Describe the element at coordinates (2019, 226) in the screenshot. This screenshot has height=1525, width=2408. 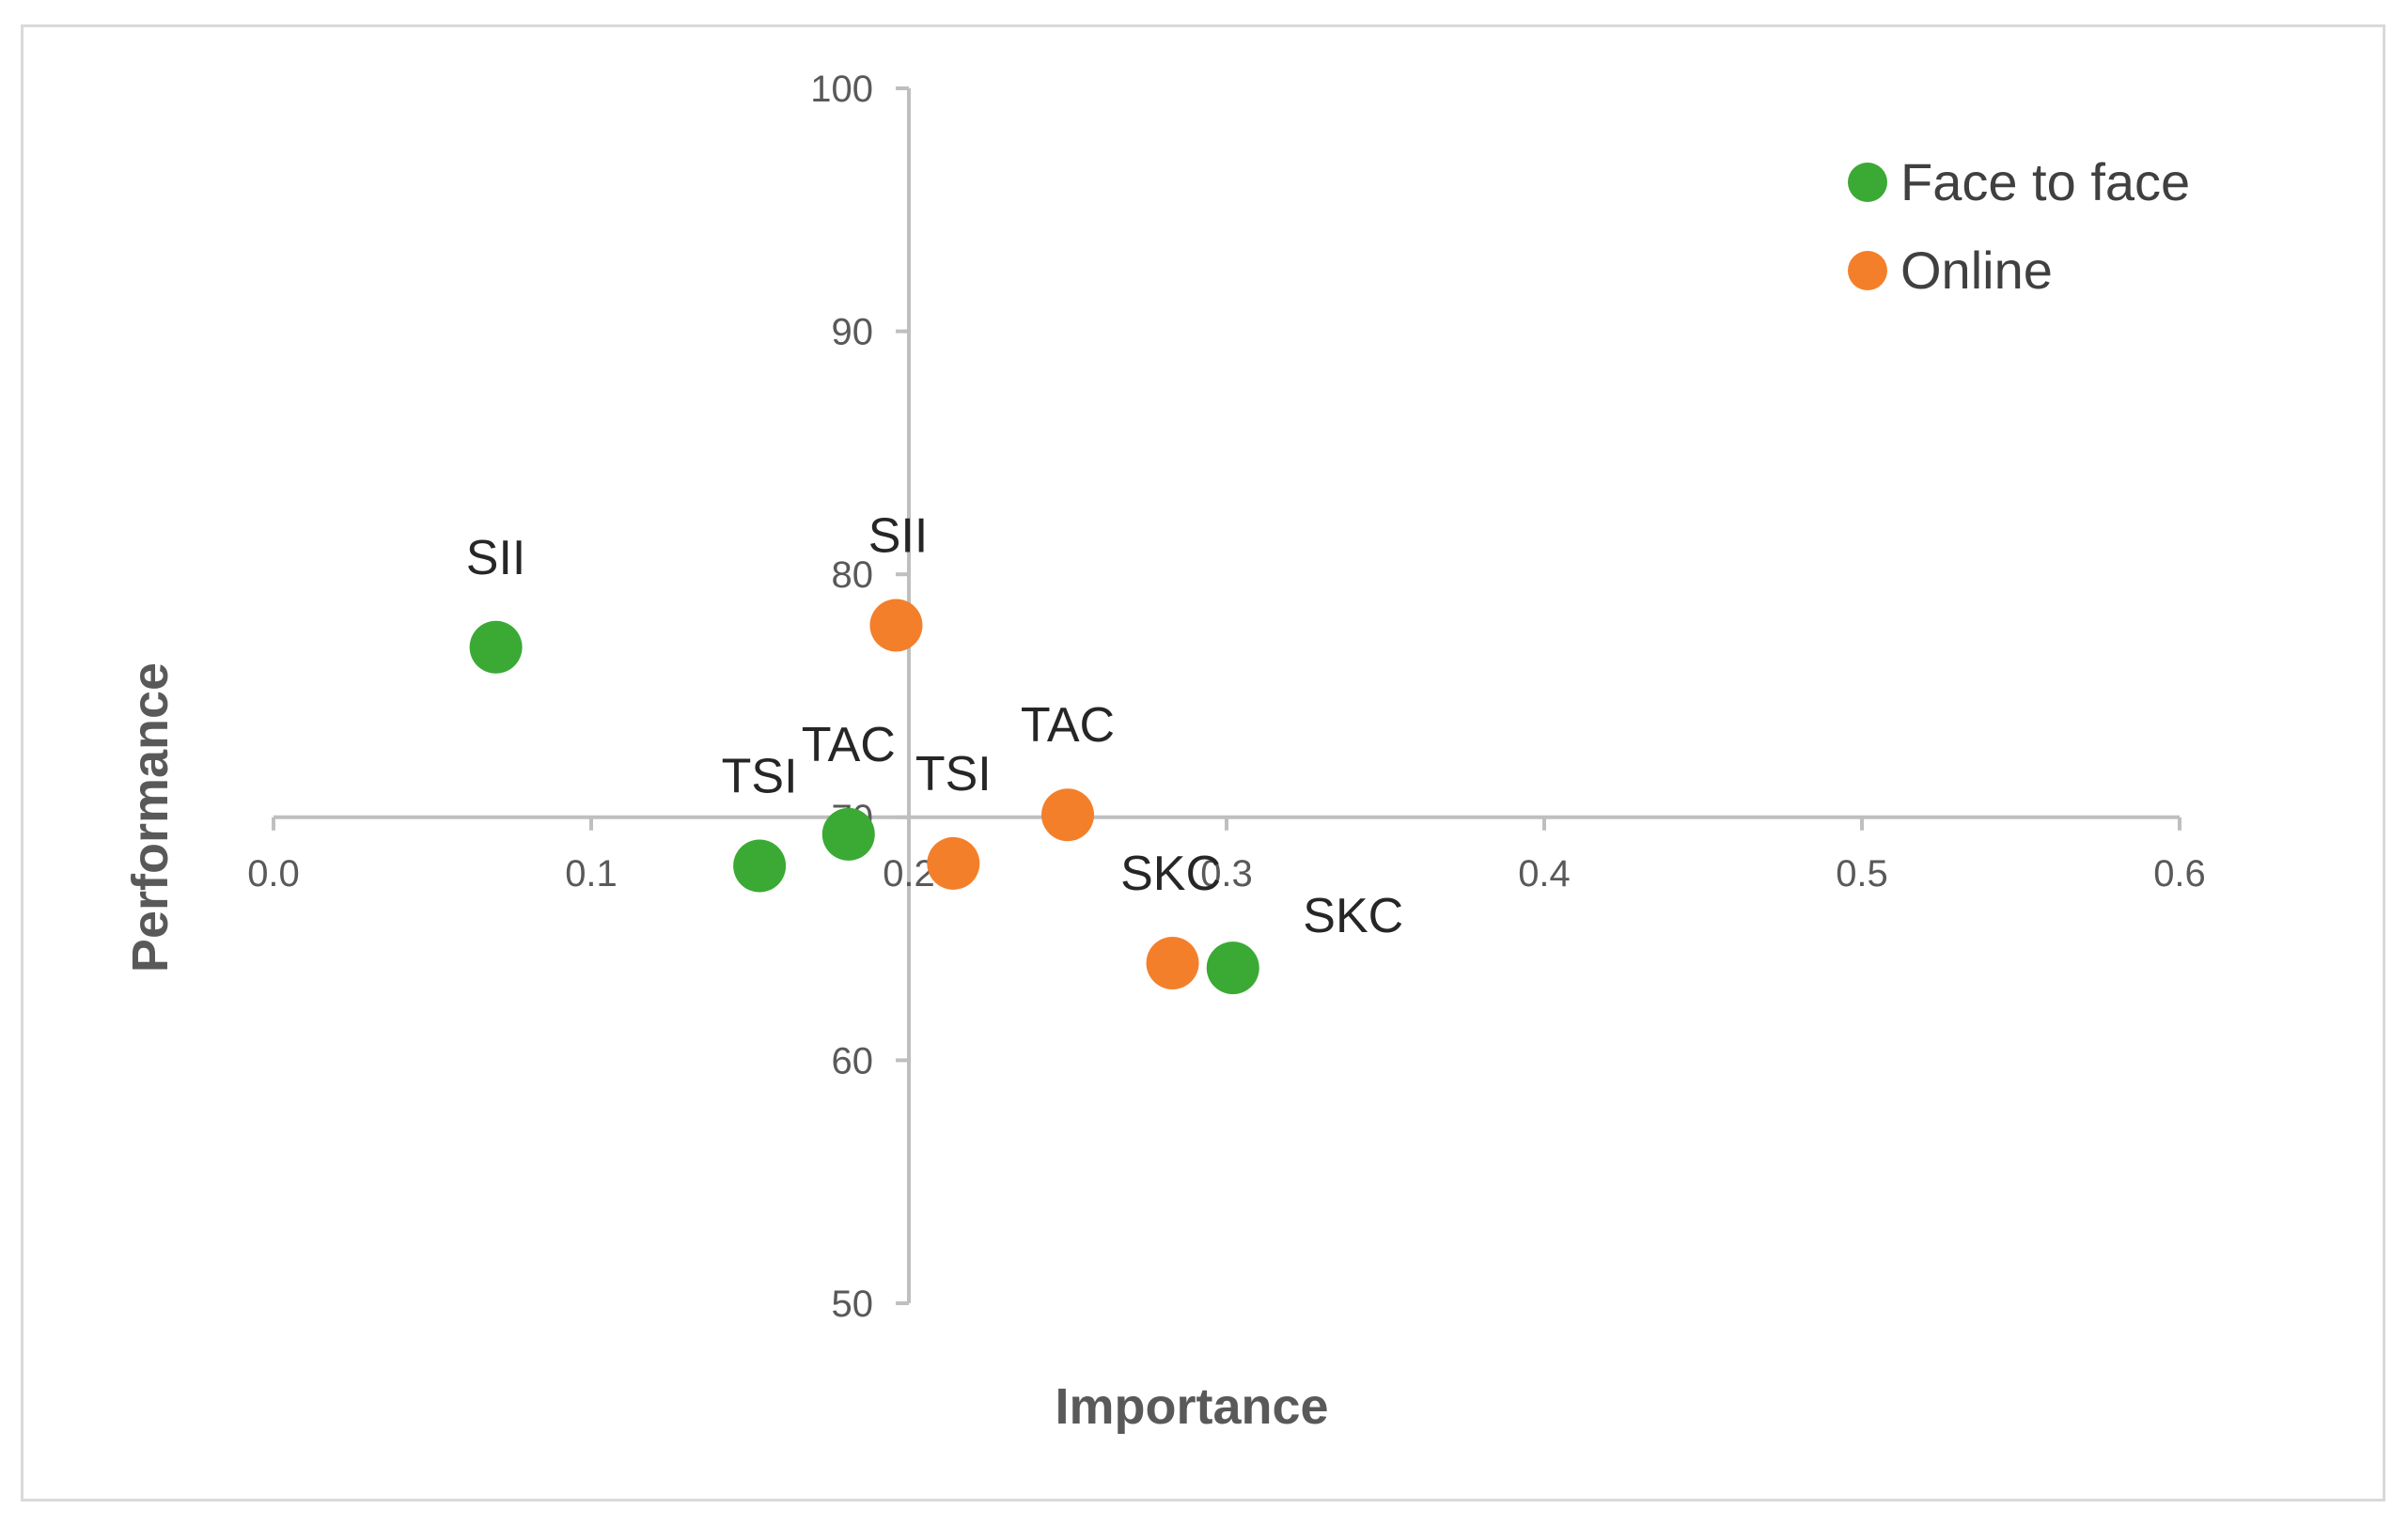
I see `legend: Face to face Online` at that location.